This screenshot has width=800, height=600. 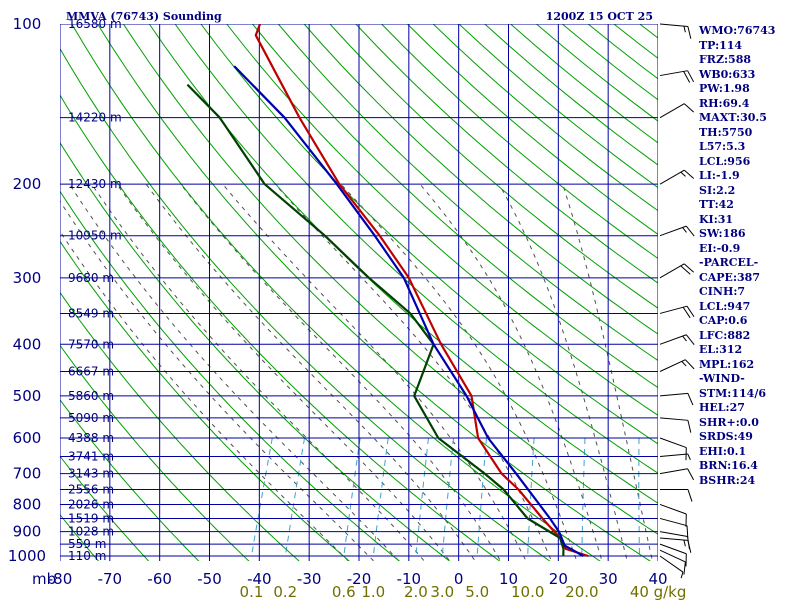 I want to click on sounding-index: -WIND-, so click(x=722, y=378).